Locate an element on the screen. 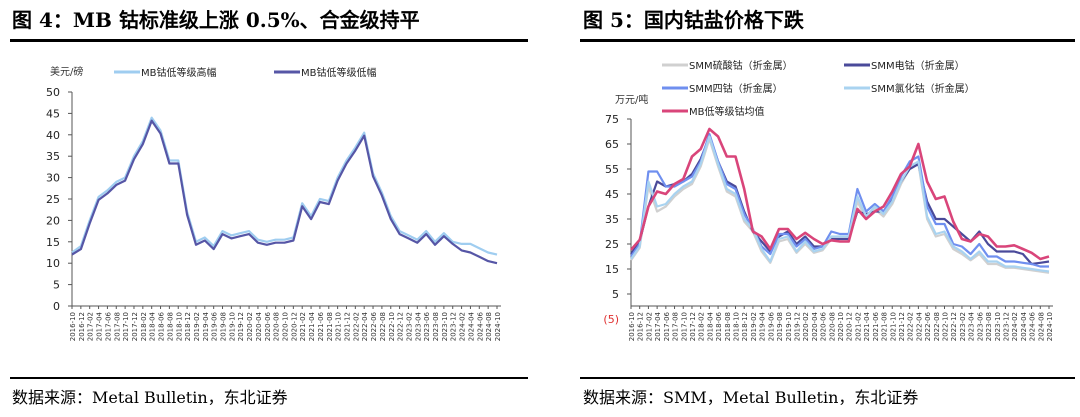 This screenshot has width=1080, height=417. legend-label: MB钴低等级高幅 is located at coordinates (179, 72).